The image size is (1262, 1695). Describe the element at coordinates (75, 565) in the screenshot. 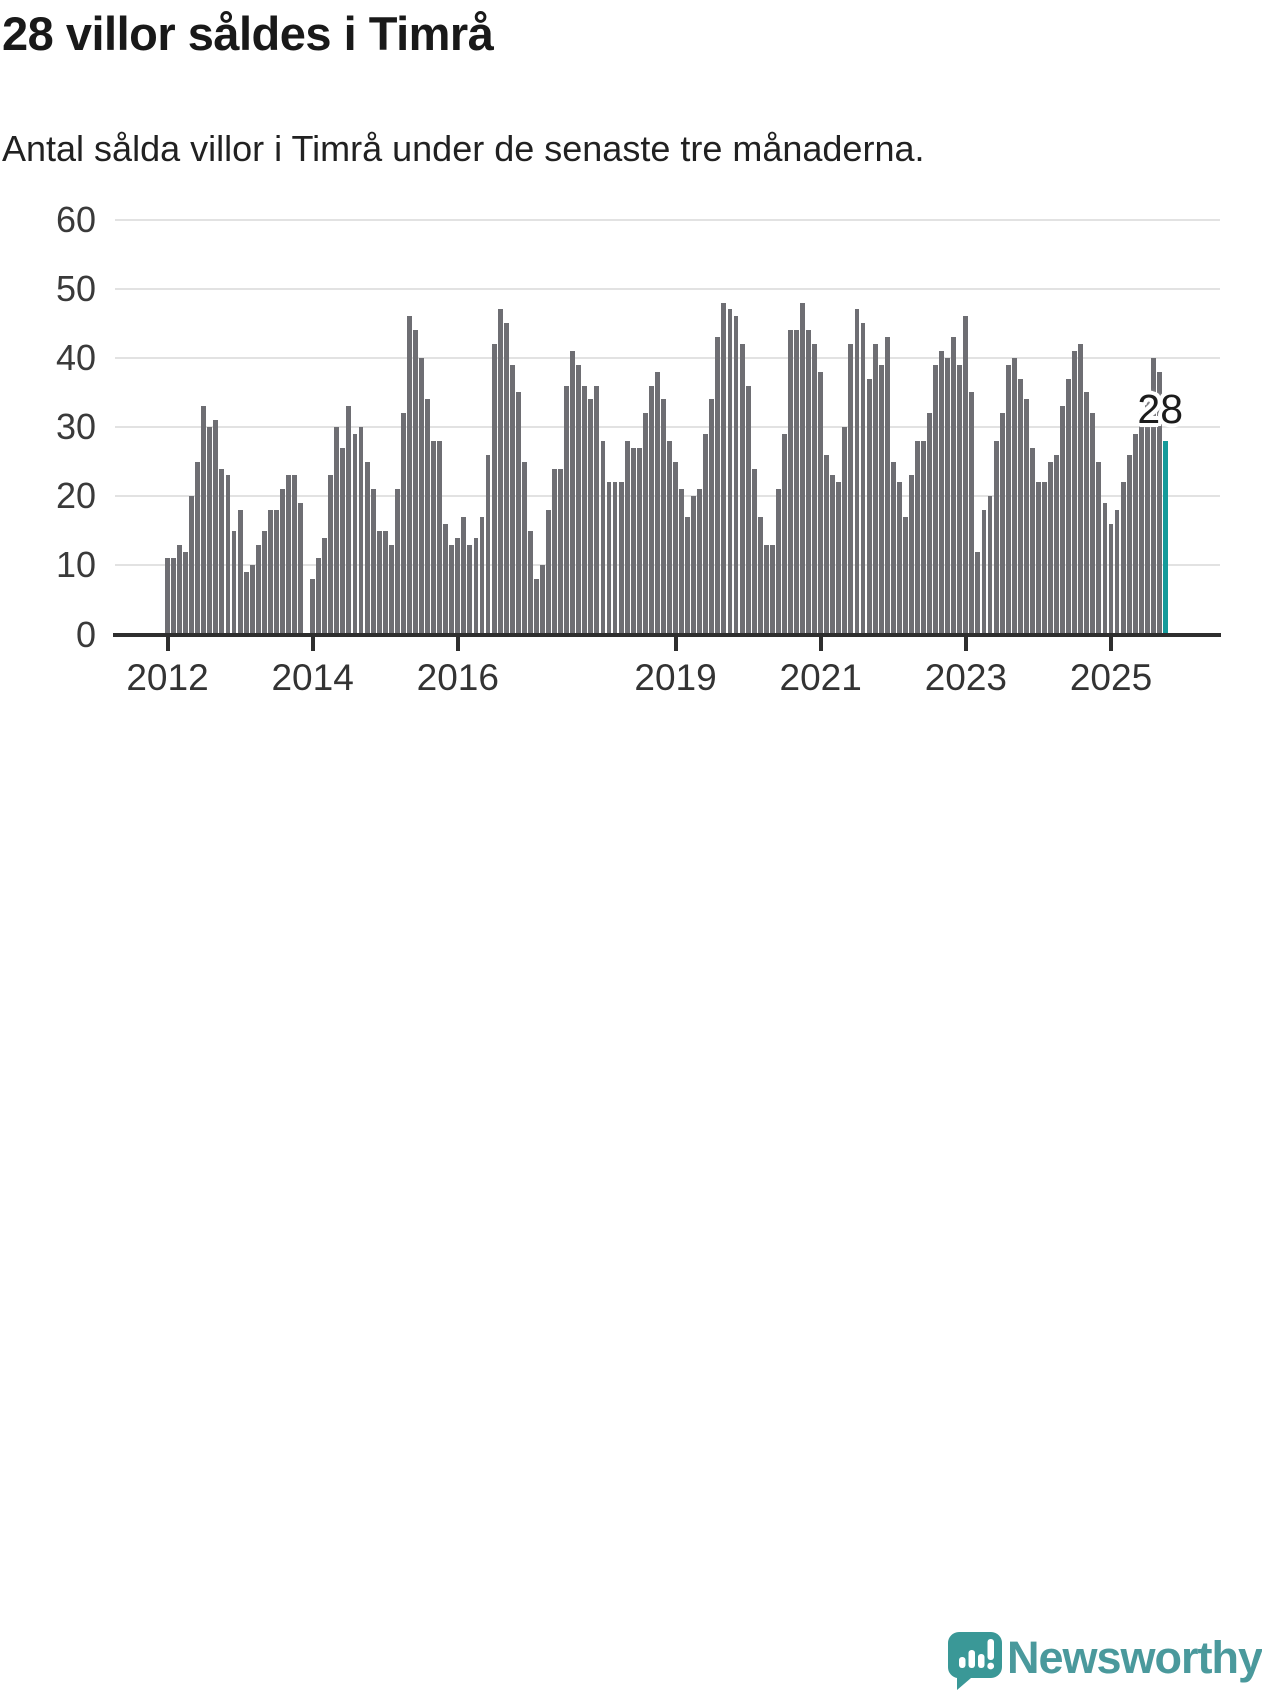

I see `y-axis-tick-label: 10` at that location.